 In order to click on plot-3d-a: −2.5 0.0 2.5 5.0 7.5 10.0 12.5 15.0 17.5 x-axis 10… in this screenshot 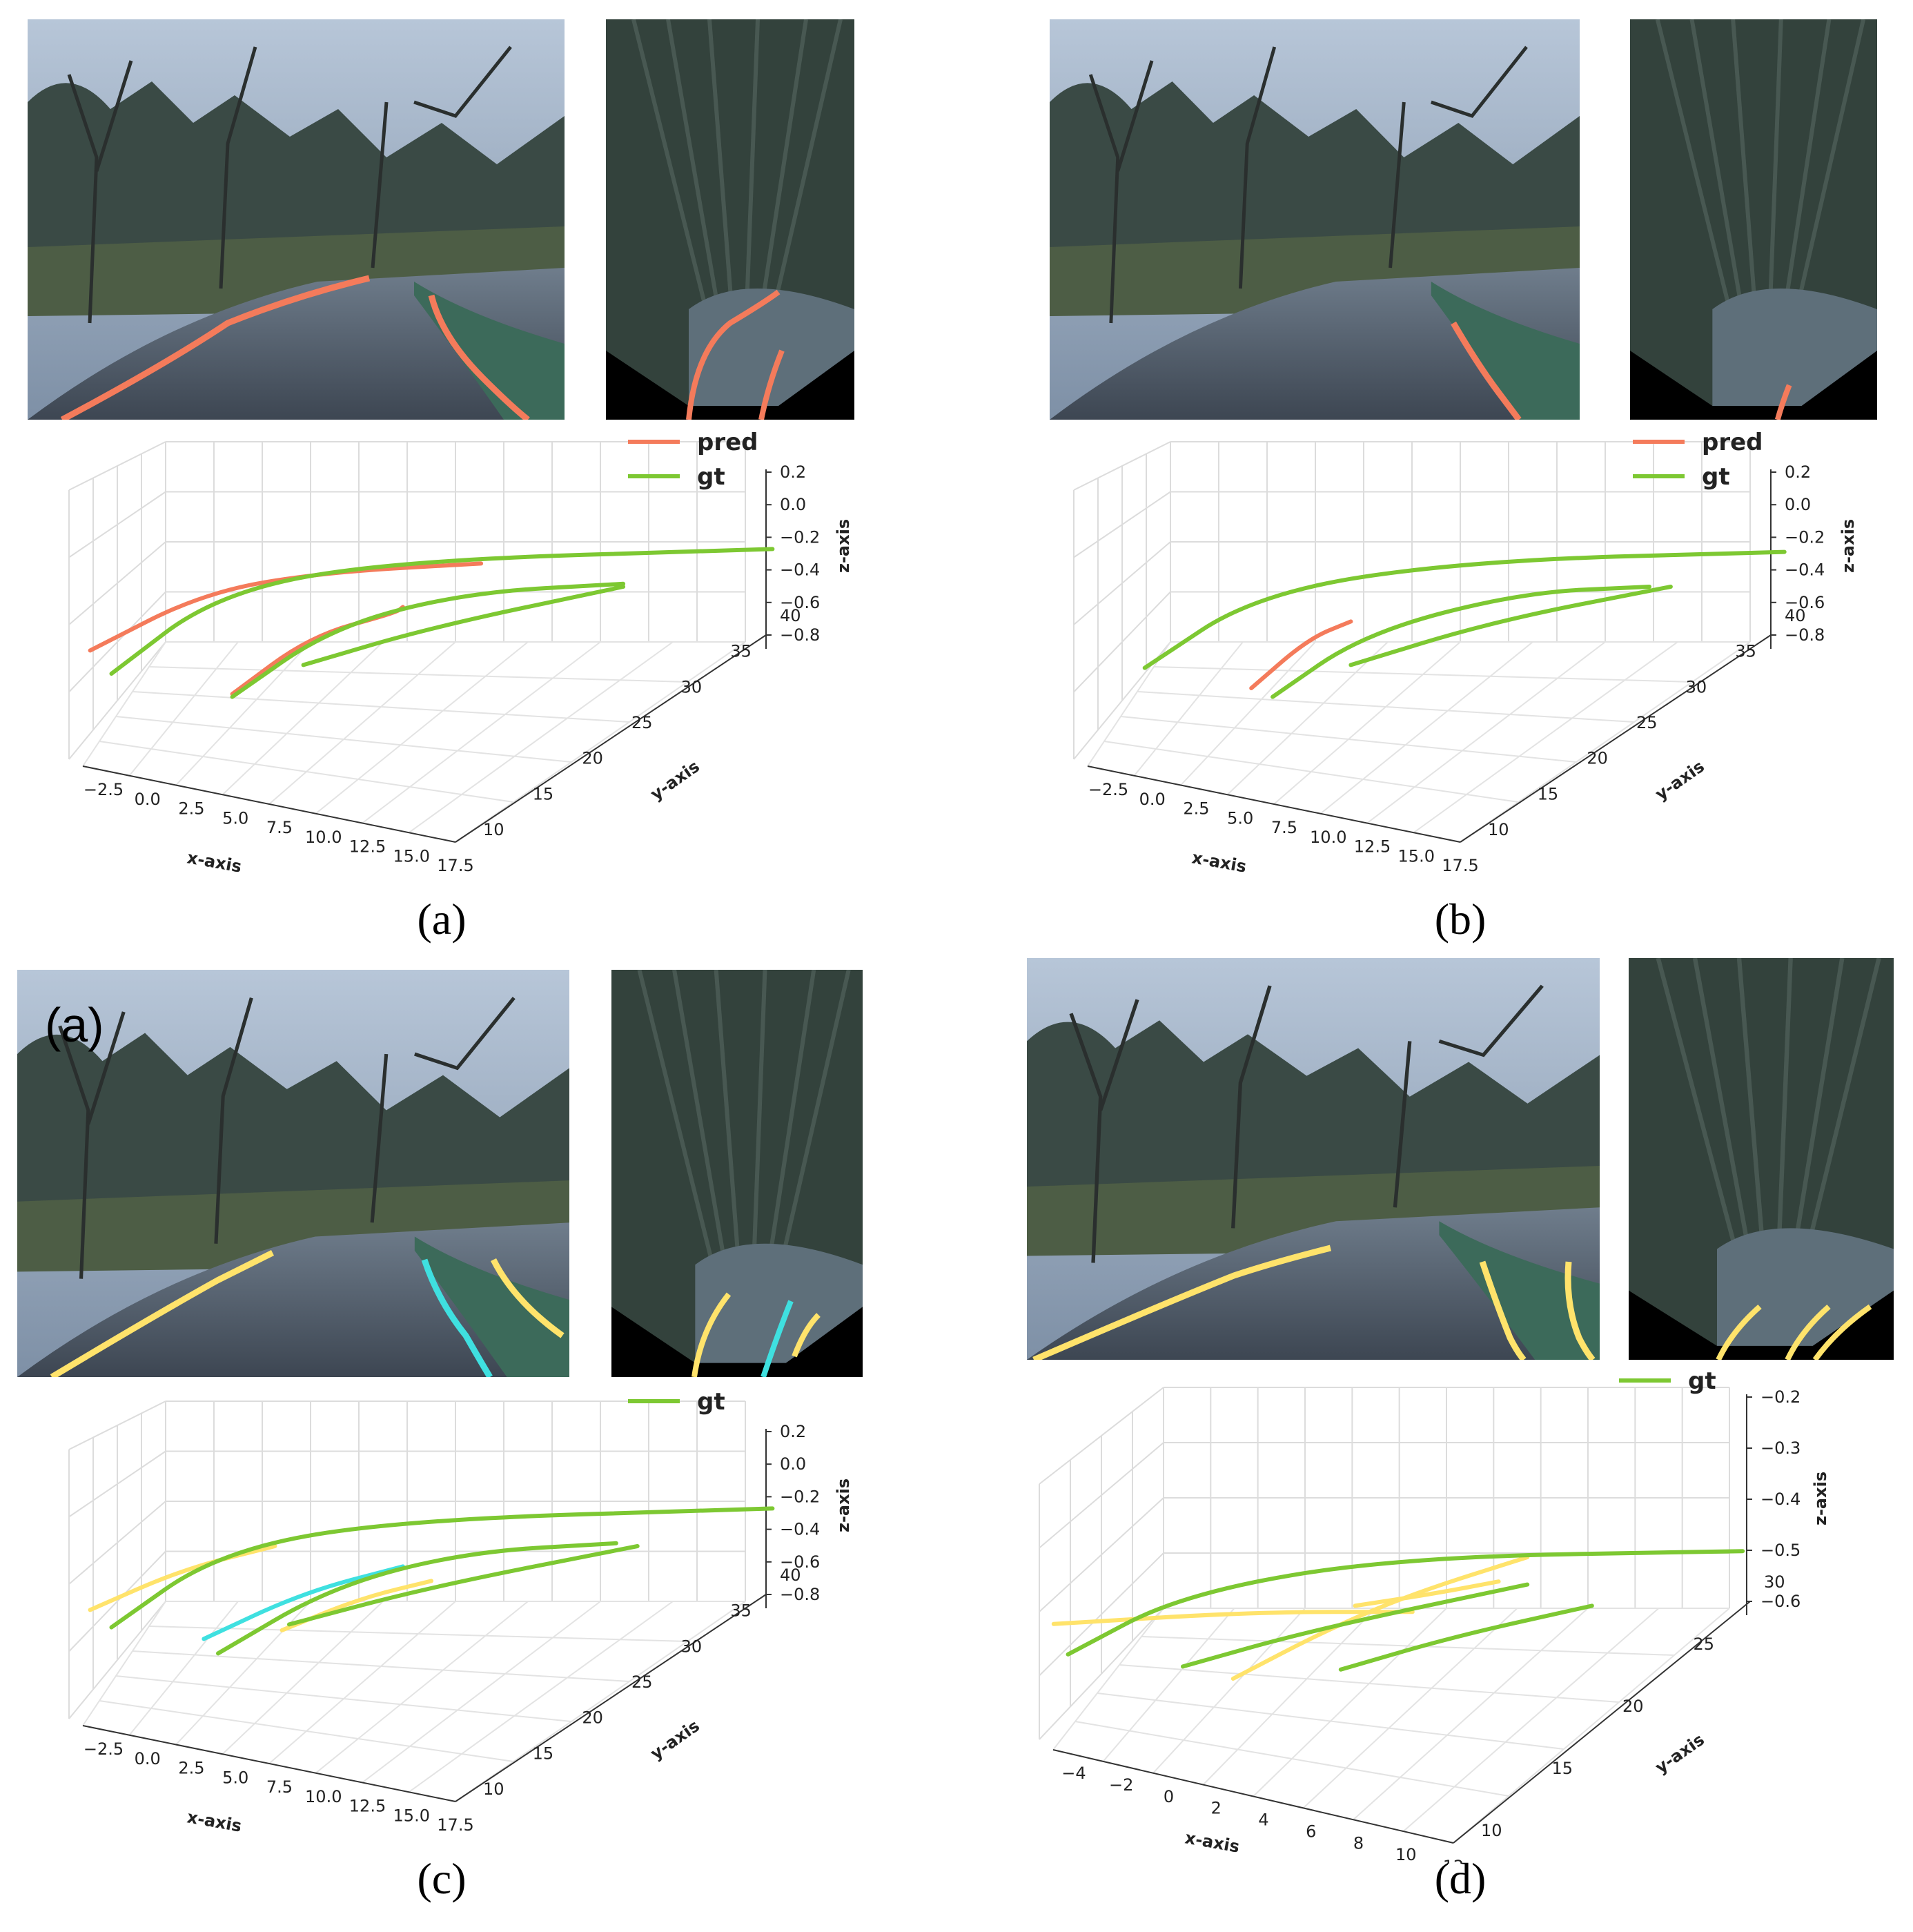, I will do `click(460, 653)`.